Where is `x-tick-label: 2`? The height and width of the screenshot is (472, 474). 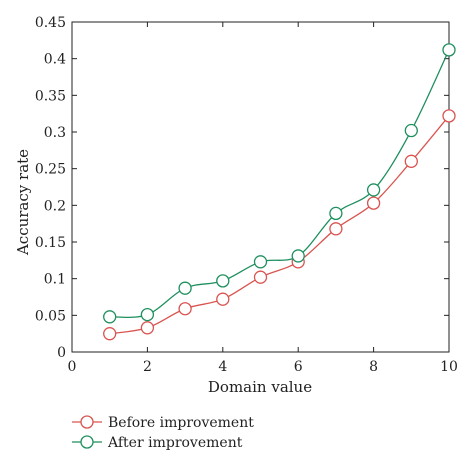 x-tick-label: 2 is located at coordinates (147, 367).